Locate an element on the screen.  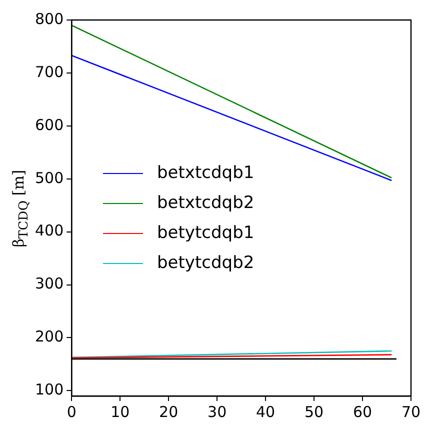
legend-label: betxtcdqb2 is located at coordinates (205, 203).